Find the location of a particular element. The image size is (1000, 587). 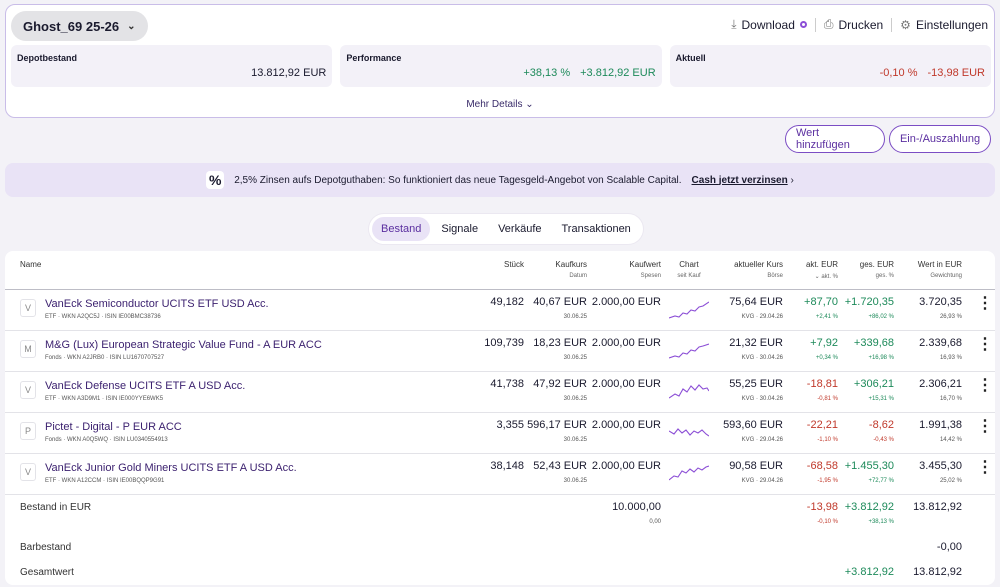

col-kaufwert-sub: Spesen is located at coordinates (650, 276).